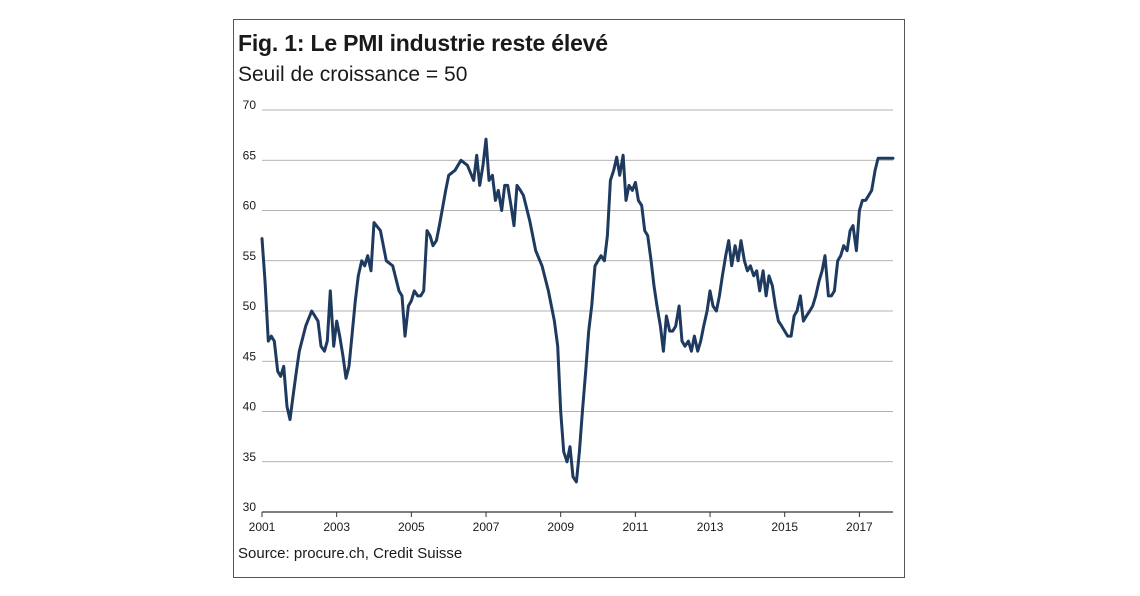  What do you see at coordinates (250, 105) in the screenshot?
I see `y-tick-label: 70` at bounding box center [250, 105].